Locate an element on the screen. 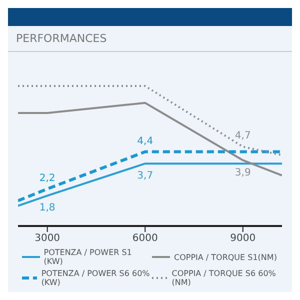  data-label: 1,8 is located at coordinates (47, 208).